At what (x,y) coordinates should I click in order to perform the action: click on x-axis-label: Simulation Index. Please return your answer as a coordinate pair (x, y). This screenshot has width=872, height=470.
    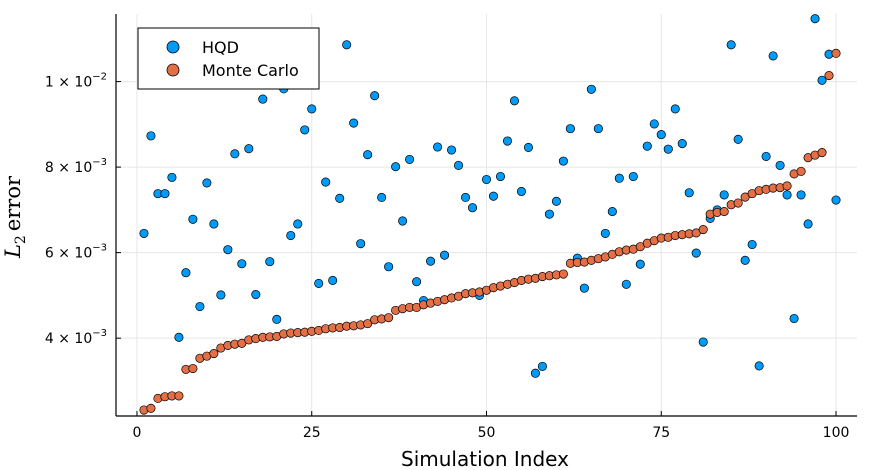
    Looking at the image, I should click on (485, 458).